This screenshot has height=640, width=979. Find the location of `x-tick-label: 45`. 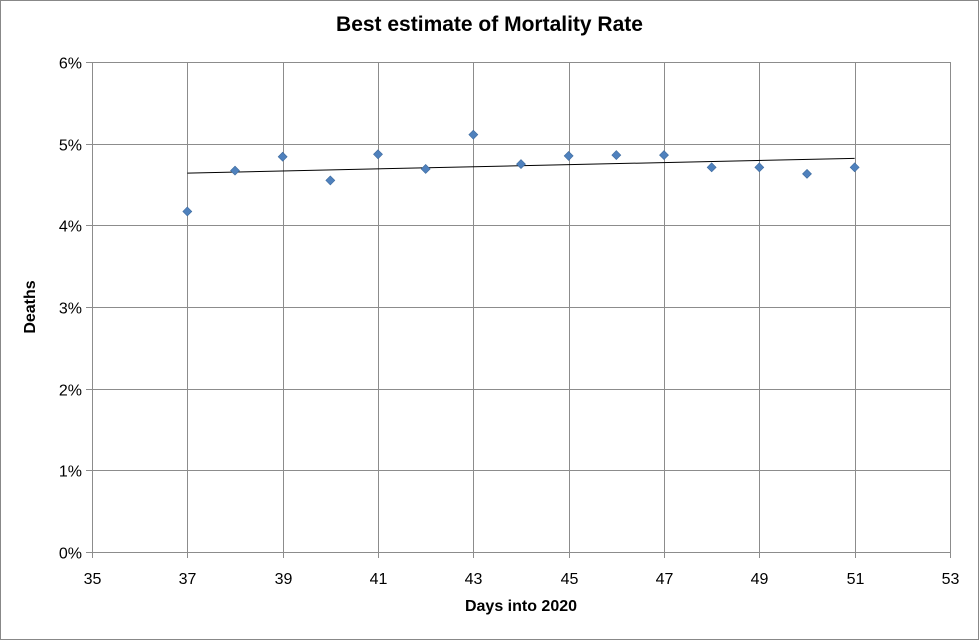

x-tick-label: 45 is located at coordinates (570, 579).